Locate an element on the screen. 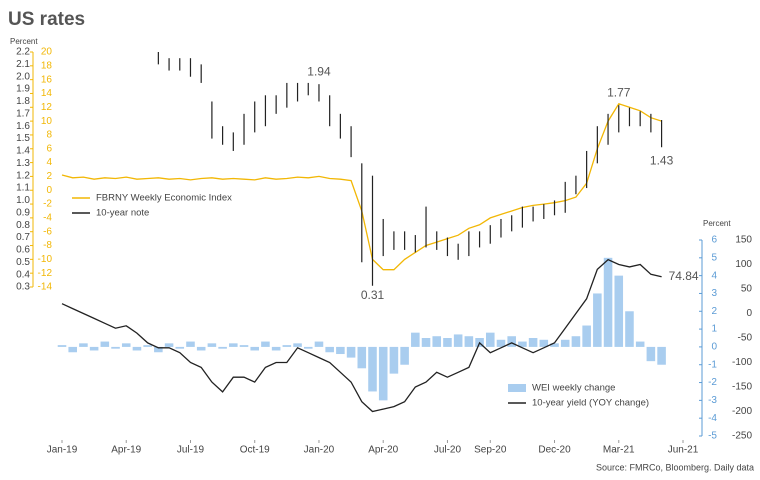 This screenshot has height=480, width=760. y-axis-label: Percent is located at coordinates (717, 223).